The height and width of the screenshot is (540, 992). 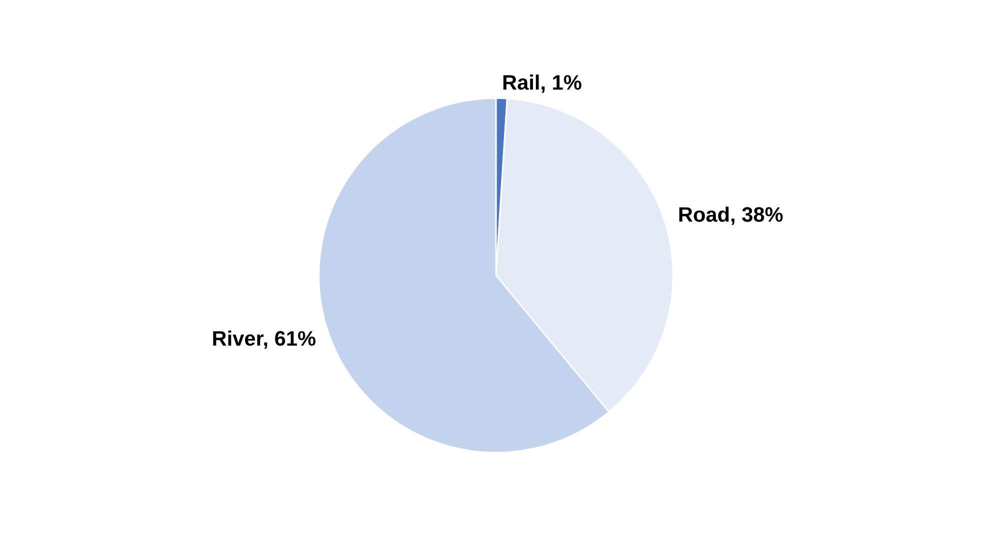 I want to click on slice-label: Road, 38%, so click(x=731, y=215).